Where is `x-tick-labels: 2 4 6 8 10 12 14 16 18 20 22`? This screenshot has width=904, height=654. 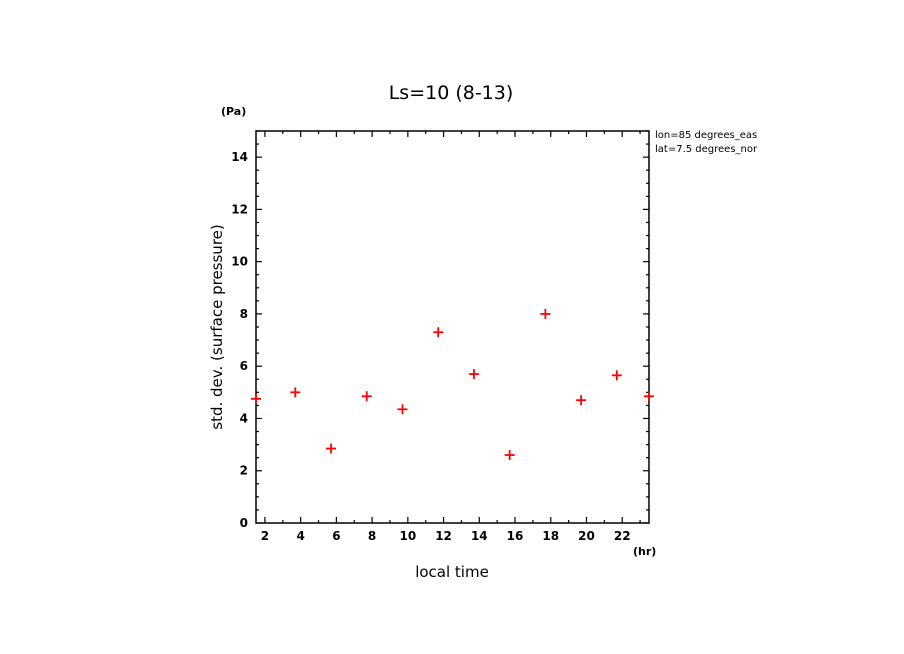
x-tick-labels: 2 4 6 8 10 12 14 16 18 20 22 is located at coordinates (446, 536).